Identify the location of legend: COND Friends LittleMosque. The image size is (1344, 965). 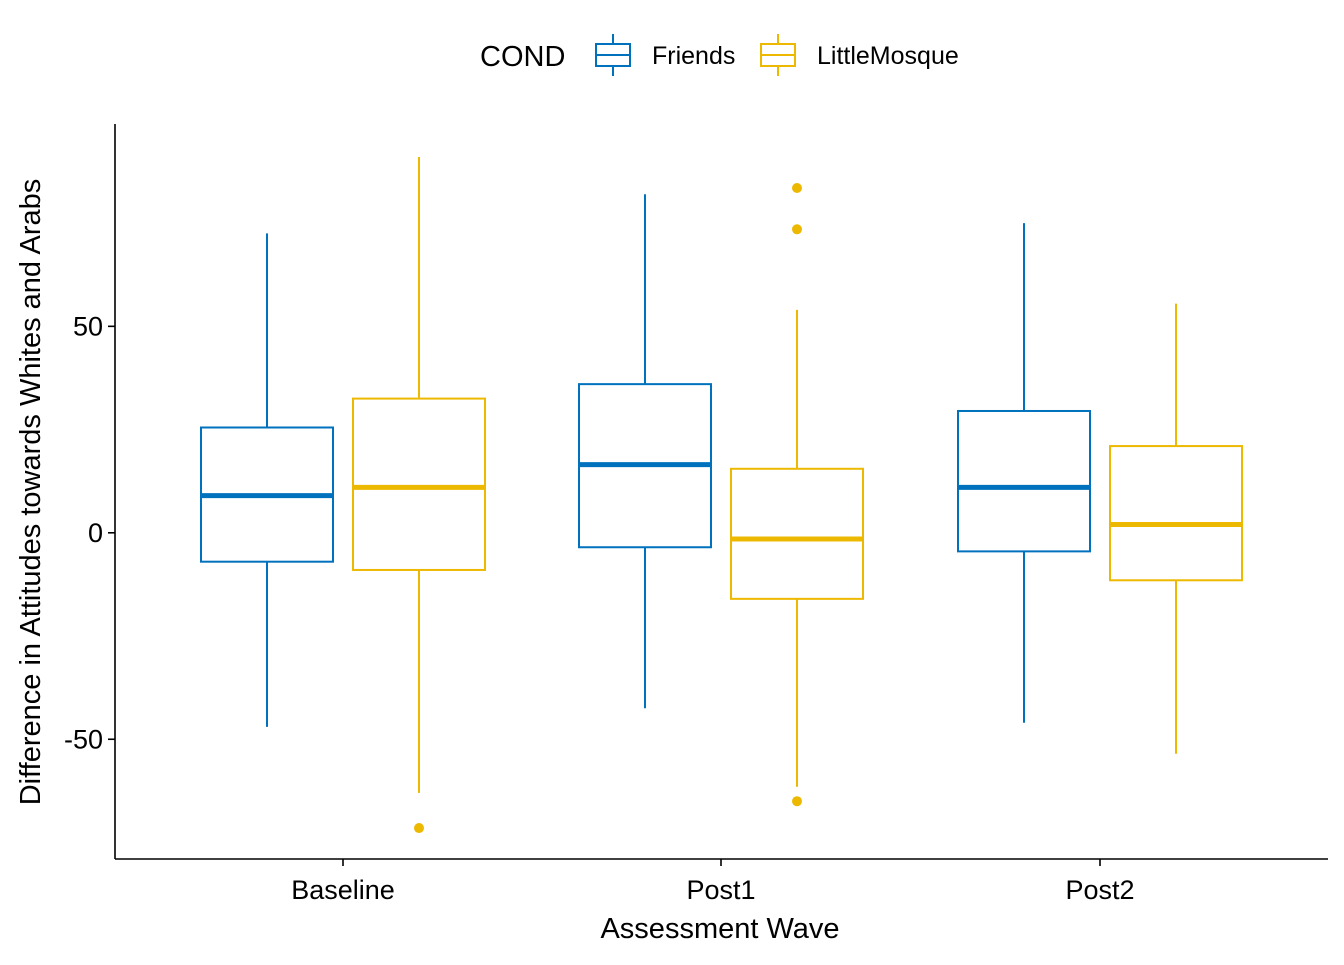
(719, 55).